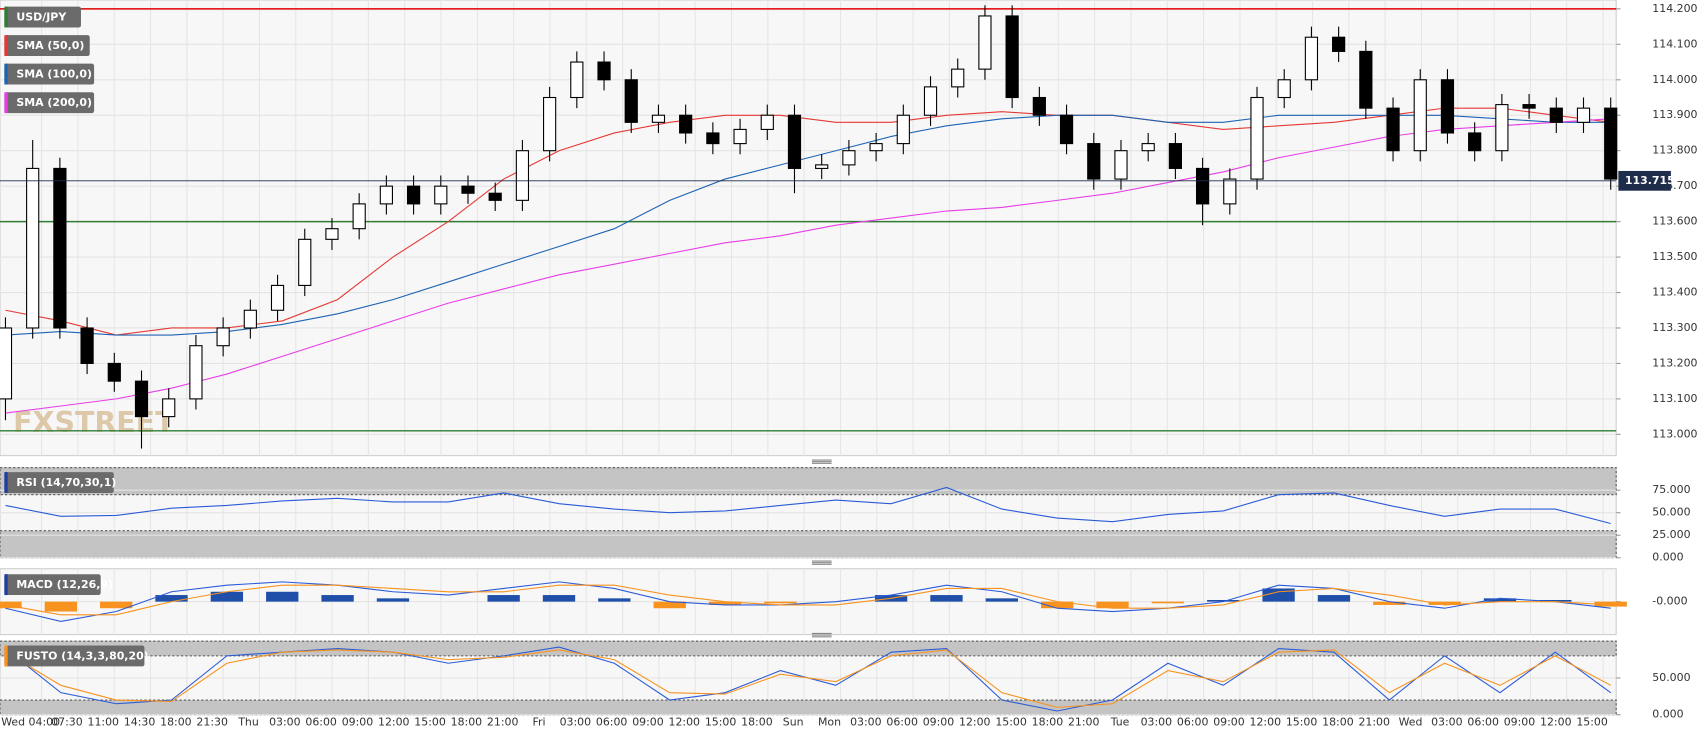  What do you see at coordinates (94, 422) in the screenshot?
I see `watermark: FXSTREET` at bounding box center [94, 422].